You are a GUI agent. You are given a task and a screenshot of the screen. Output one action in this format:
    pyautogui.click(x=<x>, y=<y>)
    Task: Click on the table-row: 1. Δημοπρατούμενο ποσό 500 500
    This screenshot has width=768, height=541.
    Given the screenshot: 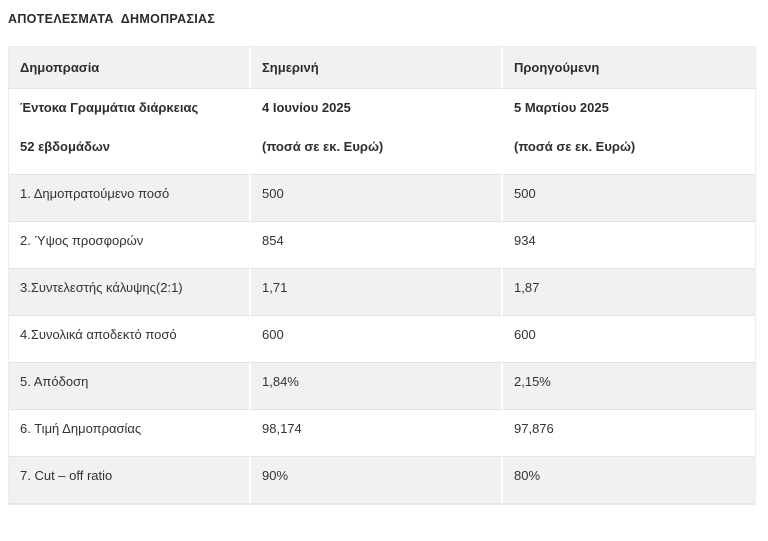 What is the action you would take?
    pyautogui.click(x=382, y=198)
    